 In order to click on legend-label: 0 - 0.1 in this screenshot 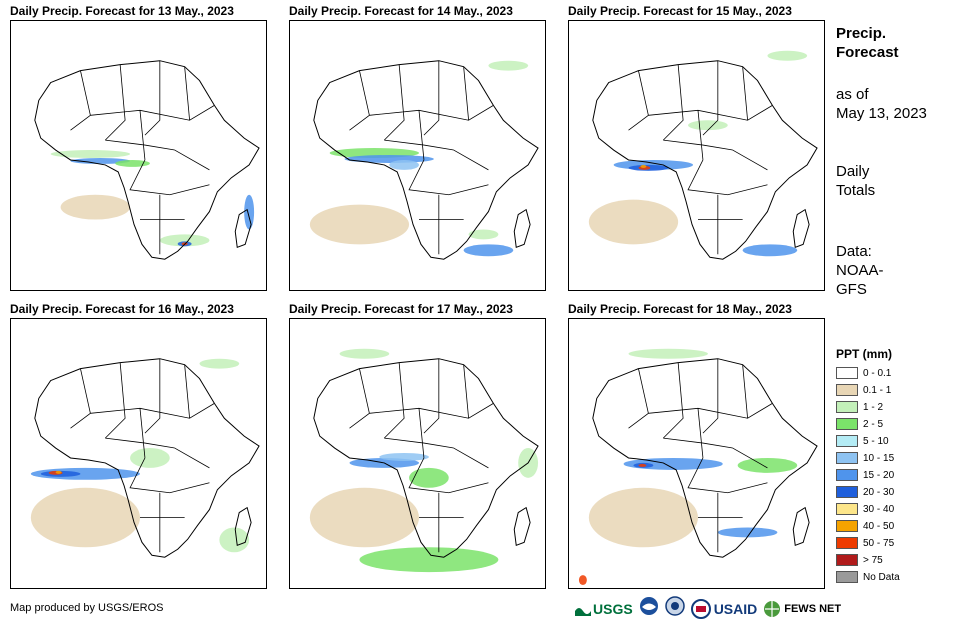, I will do `click(877, 373)`.